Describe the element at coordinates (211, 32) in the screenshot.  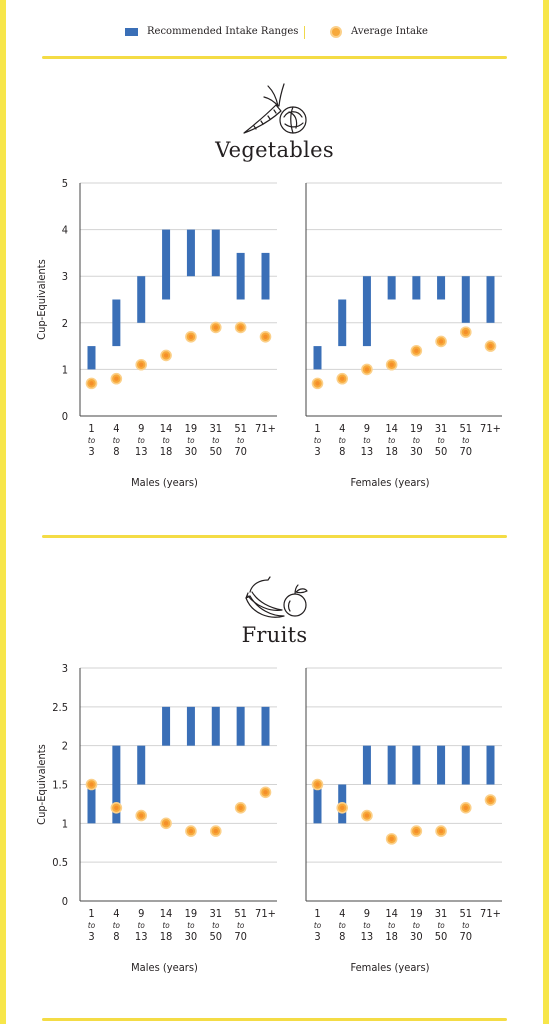
I see `legend-item-range: Recommended Intake Ranges` at that location.